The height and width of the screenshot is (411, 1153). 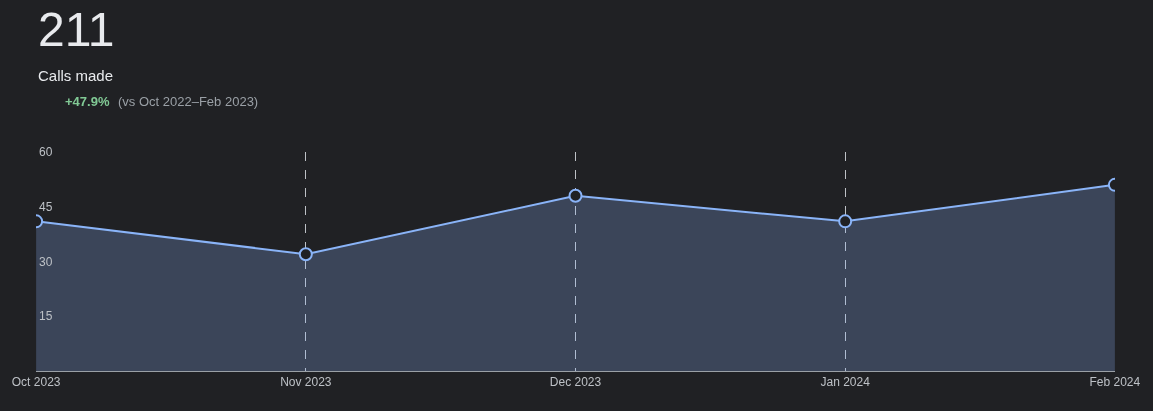 I want to click on chart-subtitle: Calls made, so click(x=76, y=75).